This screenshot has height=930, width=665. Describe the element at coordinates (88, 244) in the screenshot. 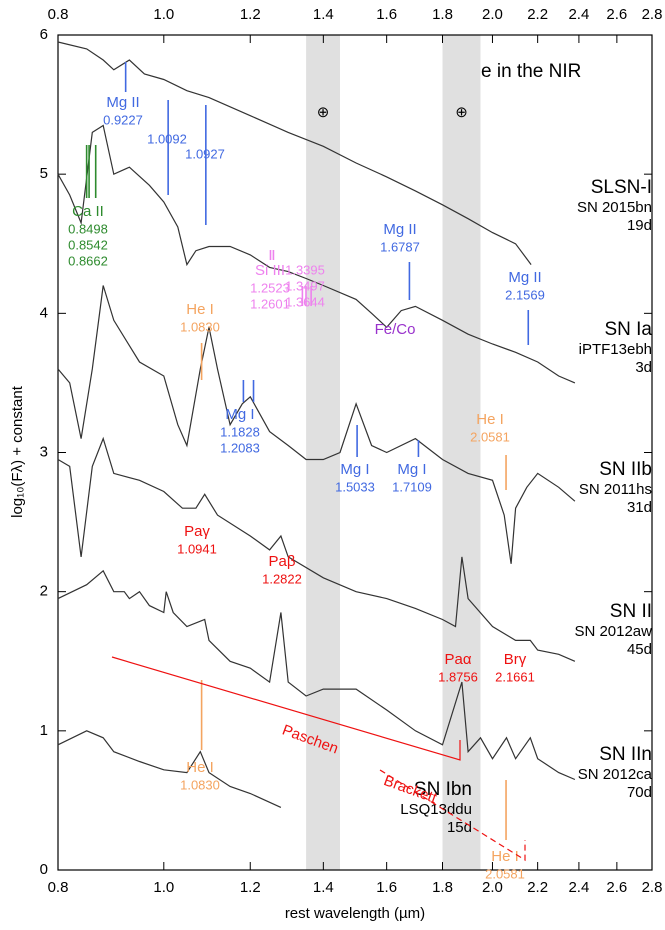

I see `annotation-wavelength: 0.8542` at that location.